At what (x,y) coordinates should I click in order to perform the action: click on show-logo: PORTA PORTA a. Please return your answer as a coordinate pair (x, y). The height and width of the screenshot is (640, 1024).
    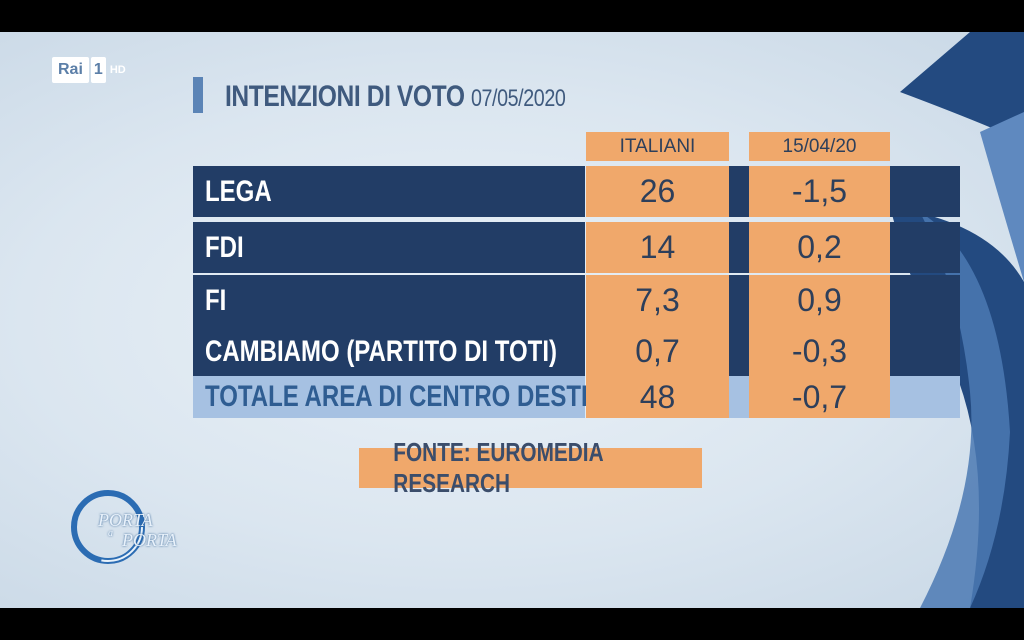
    Looking at the image, I should click on (123, 527).